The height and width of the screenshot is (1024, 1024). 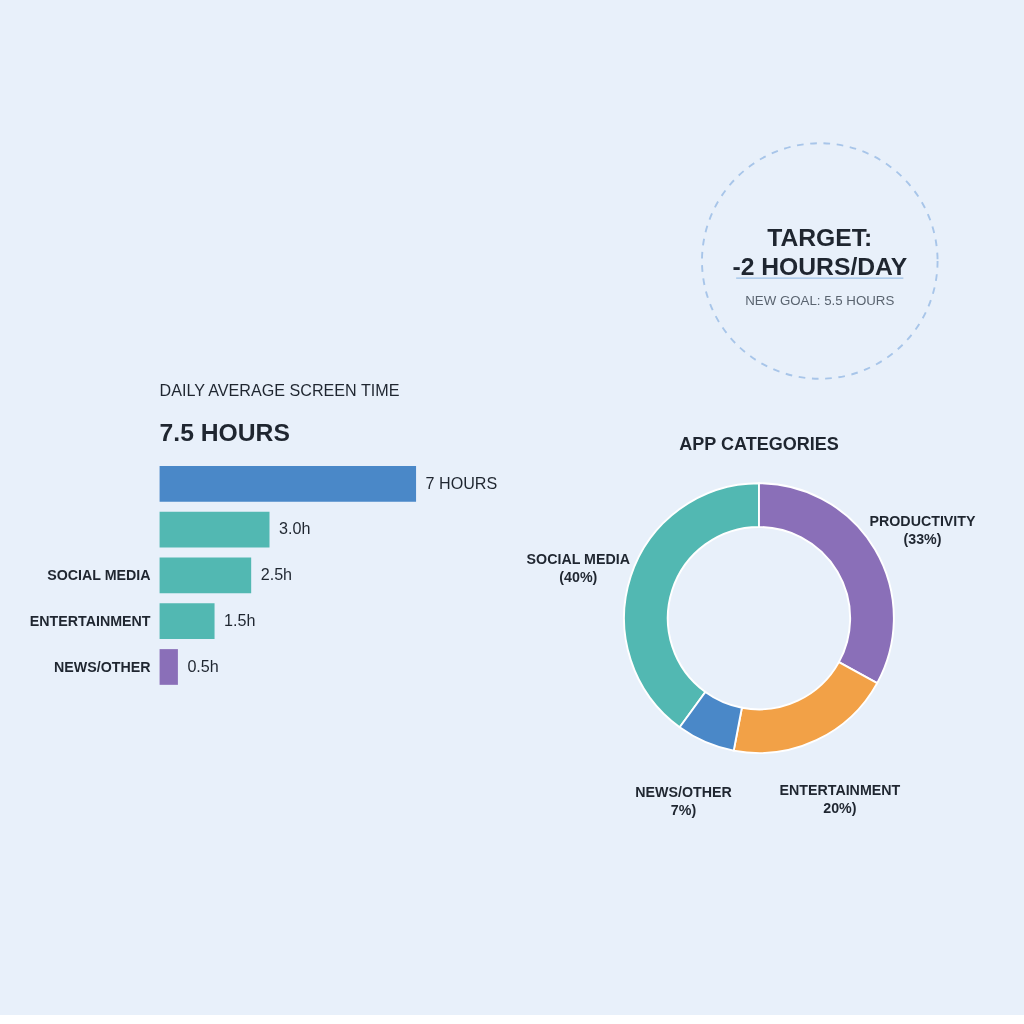 I want to click on slice-label: NEWS/OTHER, so click(x=683, y=792).